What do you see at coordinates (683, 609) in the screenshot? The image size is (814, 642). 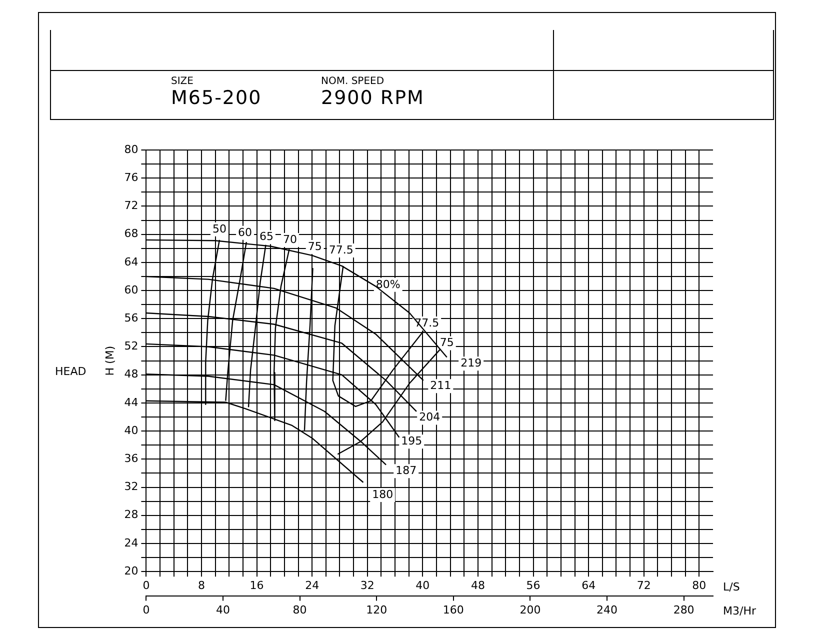 I see `x2-tick-label: 280` at bounding box center [683, 609].